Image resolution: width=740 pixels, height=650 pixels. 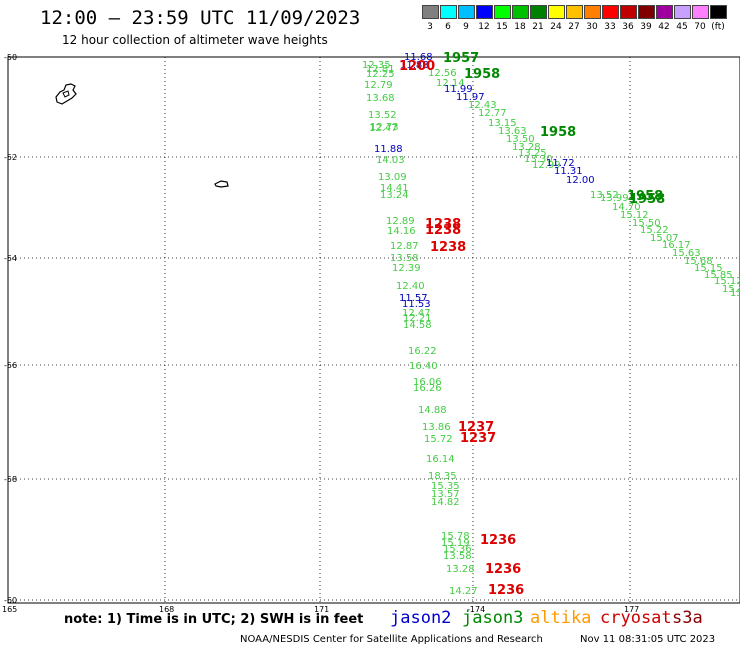 What do you see at coordinates (687, 618) in the screenshot?
I see `satellite-label-s3a: s3a` at bounding box center [687, 618].